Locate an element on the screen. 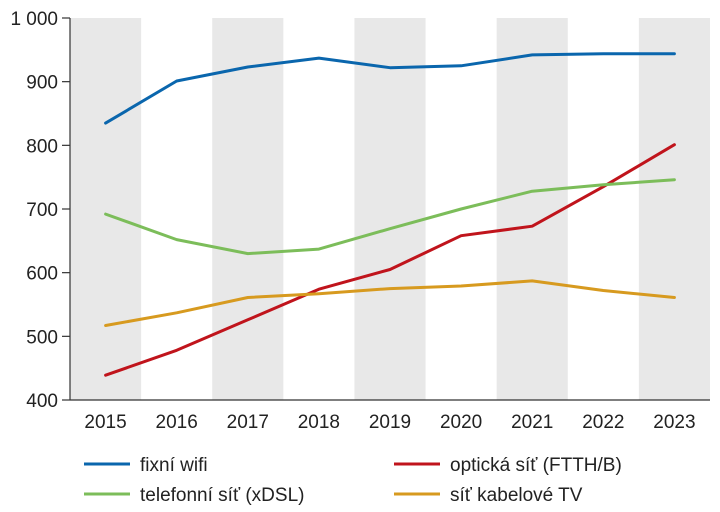 Image resolution: width=720 pixels, height=512 pixels. y-tick-label: 800 is located at coordinates (42, 146).